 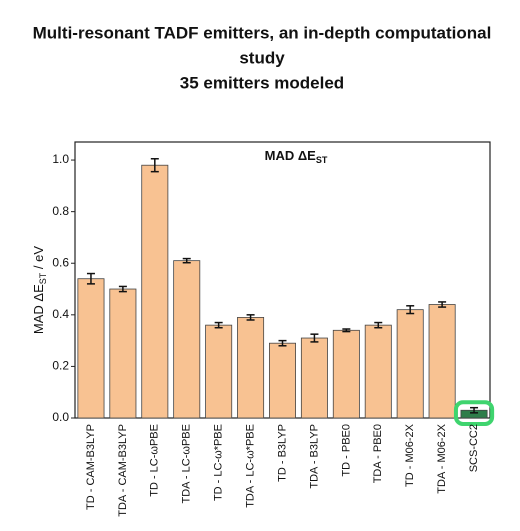 I want to click on x-tick-label: TDA - CAM-B3LYP, so click(x=123, y=470).